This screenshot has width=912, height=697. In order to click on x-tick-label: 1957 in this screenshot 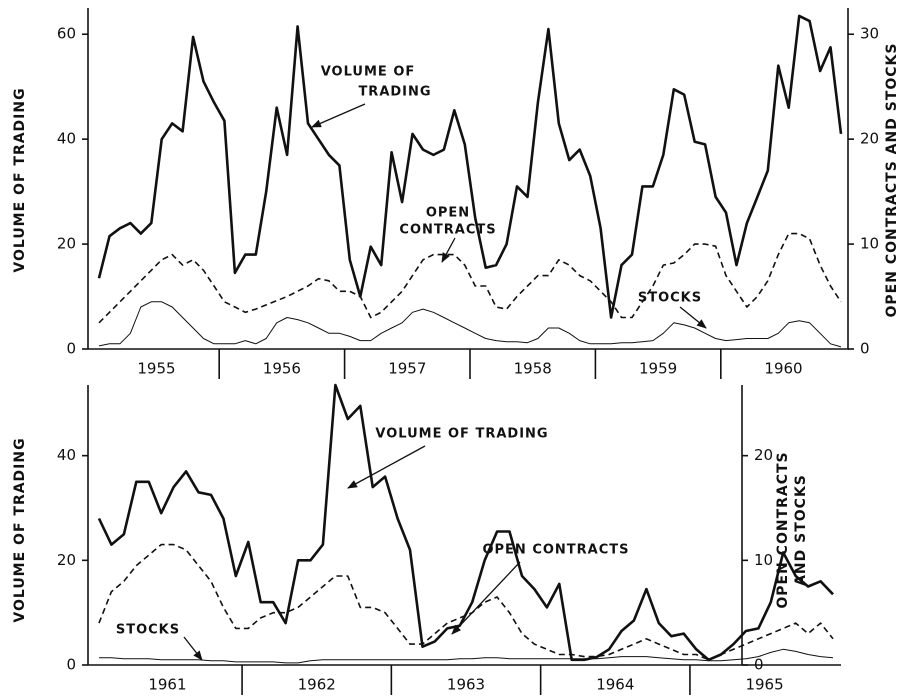, I will do `click(407, 369)`.